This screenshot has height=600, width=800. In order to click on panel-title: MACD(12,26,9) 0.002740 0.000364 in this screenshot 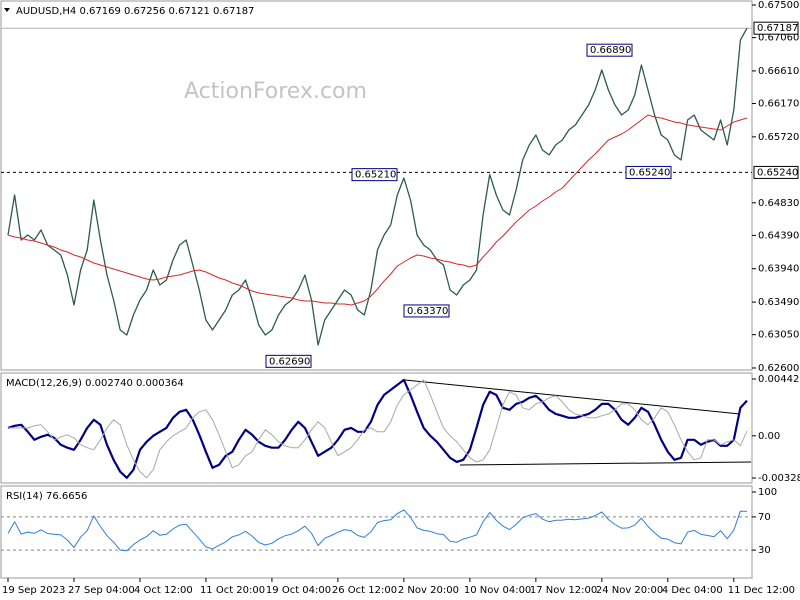, I will do `click(95, 383)`.